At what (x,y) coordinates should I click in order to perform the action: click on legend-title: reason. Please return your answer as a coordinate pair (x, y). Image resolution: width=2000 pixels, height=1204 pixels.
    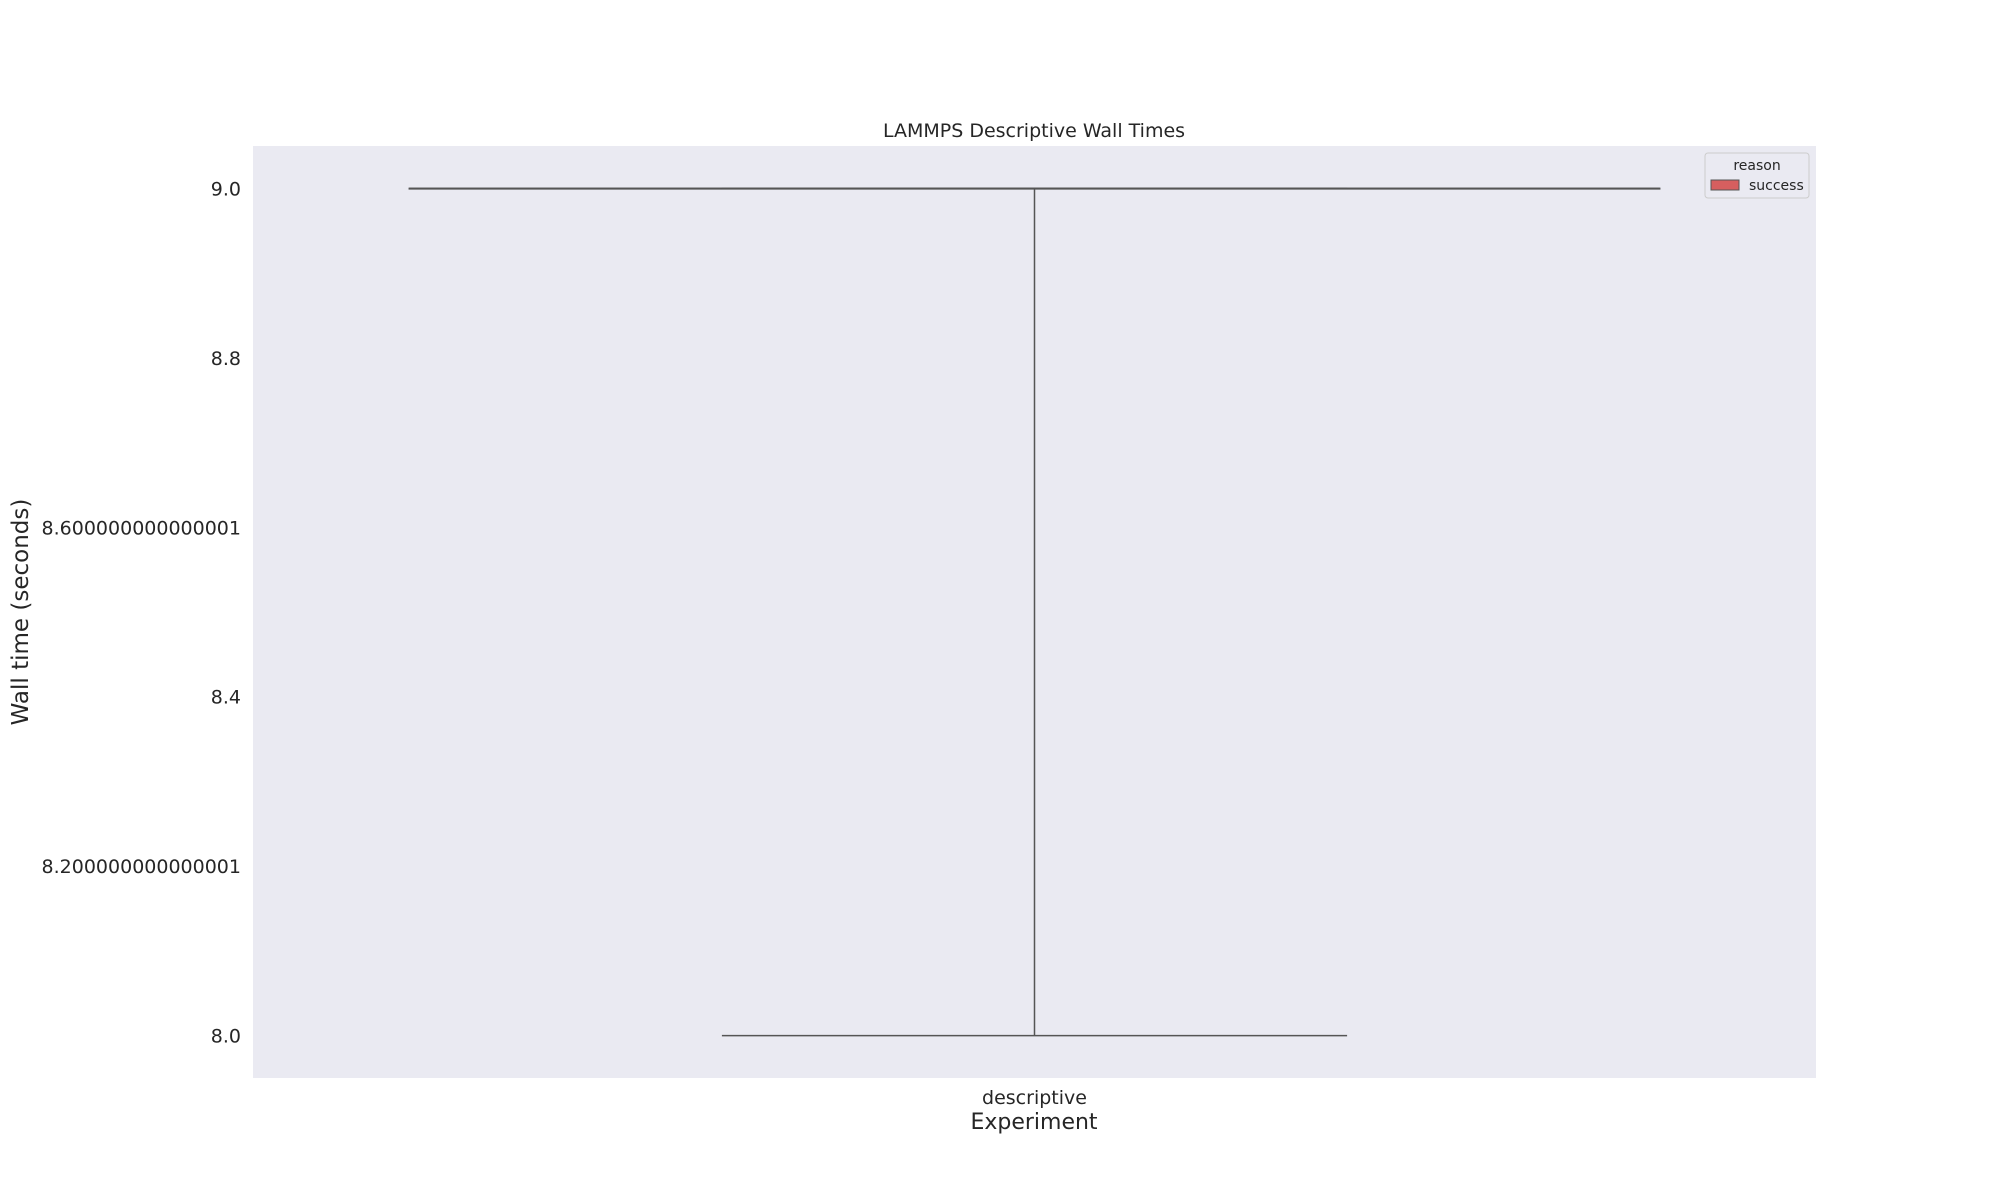
    Looking at the image, I should click on (1756, 166).